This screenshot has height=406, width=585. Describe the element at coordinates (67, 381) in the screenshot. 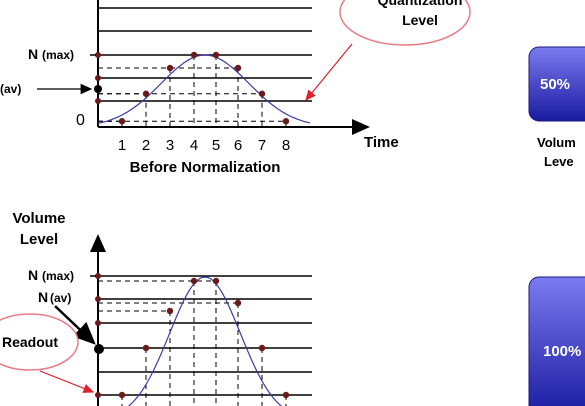

I see `readout-arrow` at that location.